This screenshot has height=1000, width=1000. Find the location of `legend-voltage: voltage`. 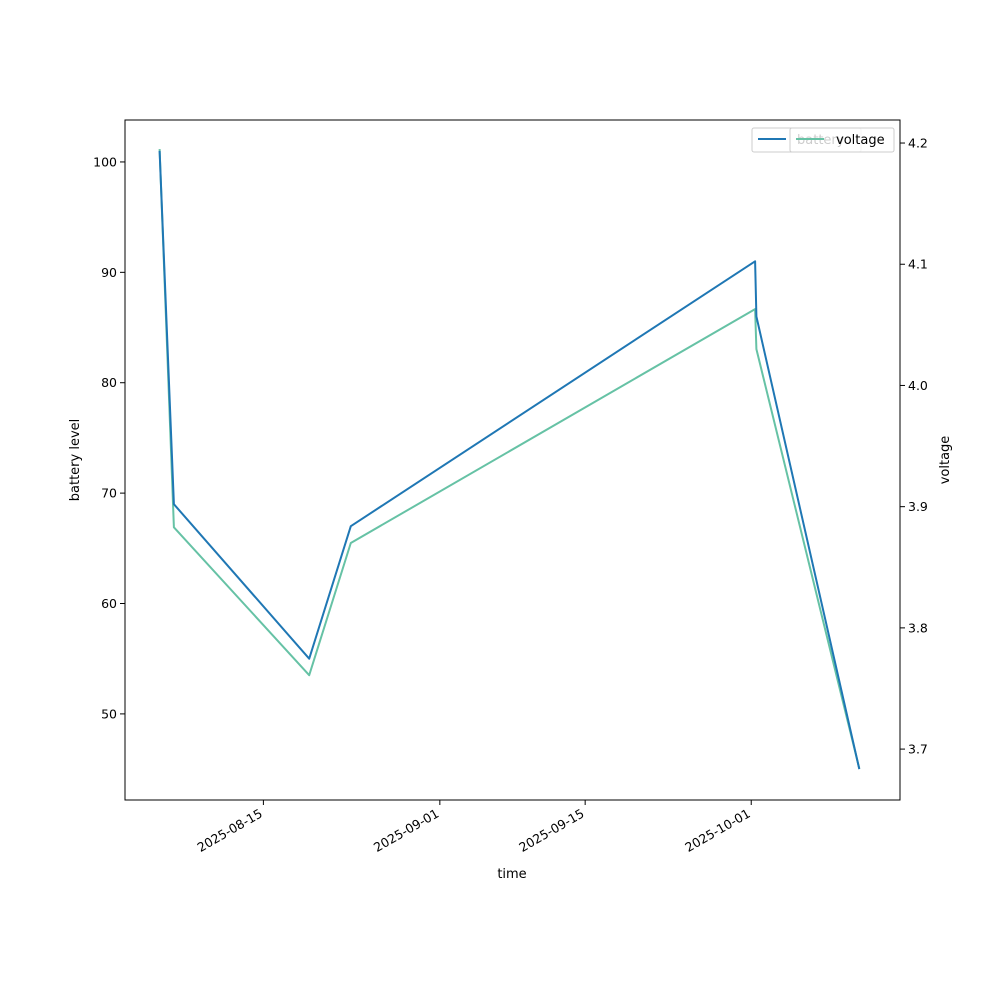

legend-voltage: voltage is located at coordinates (842, 140).